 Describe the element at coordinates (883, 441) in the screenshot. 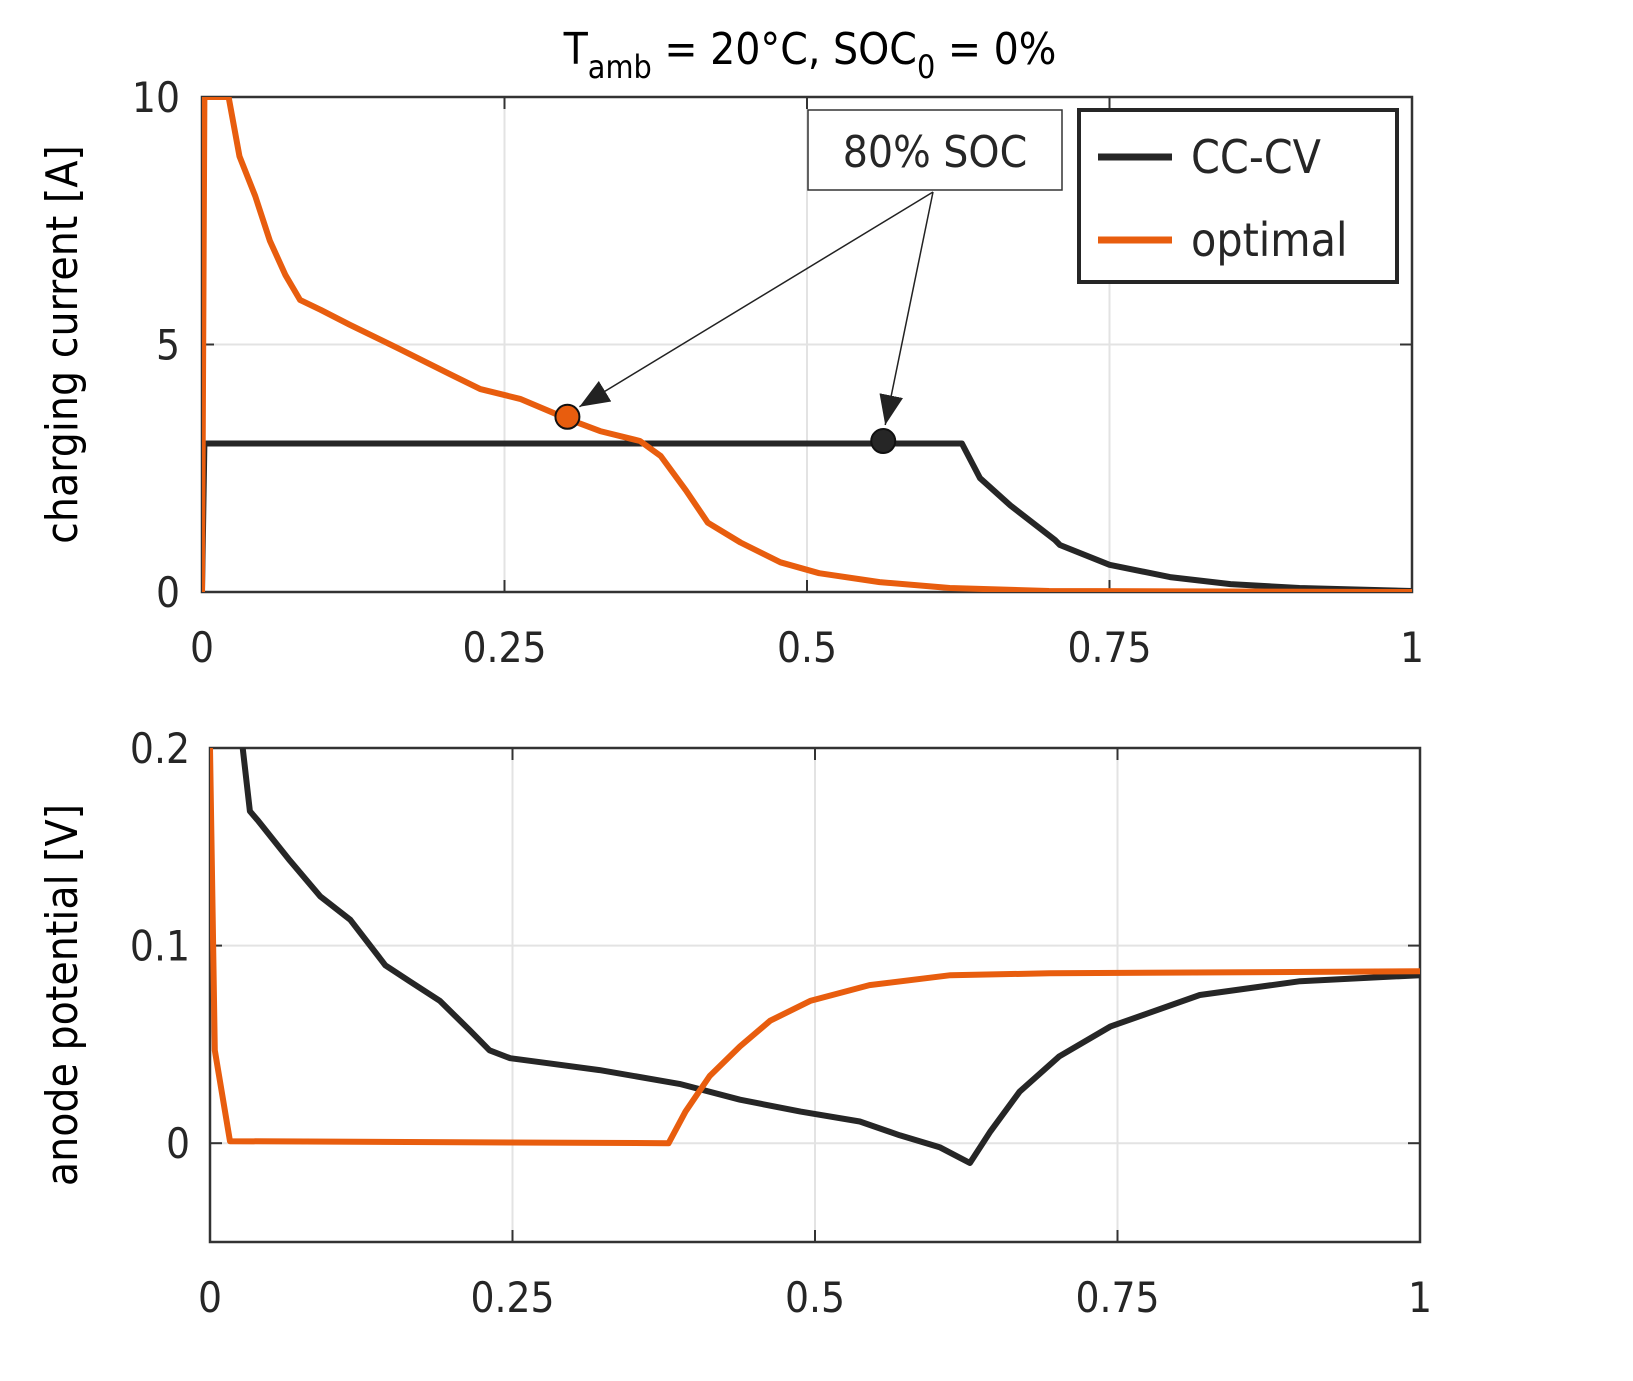

I see `marker-80soc-cccv` at that location.